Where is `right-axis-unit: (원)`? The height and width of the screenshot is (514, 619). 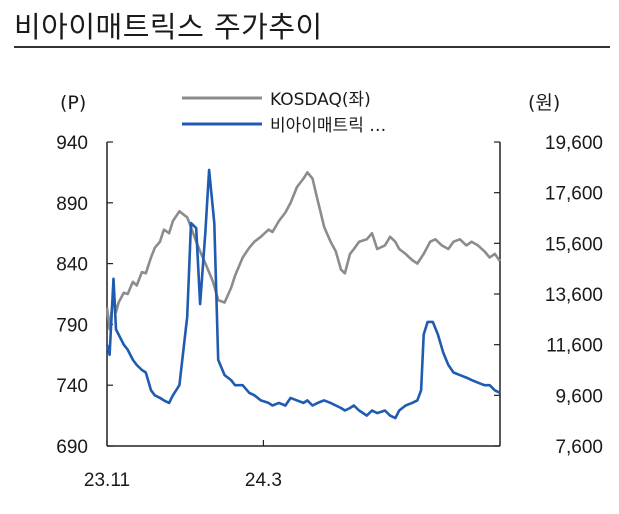
right-axis-unit: (원) is located at coordinates (544, 103).